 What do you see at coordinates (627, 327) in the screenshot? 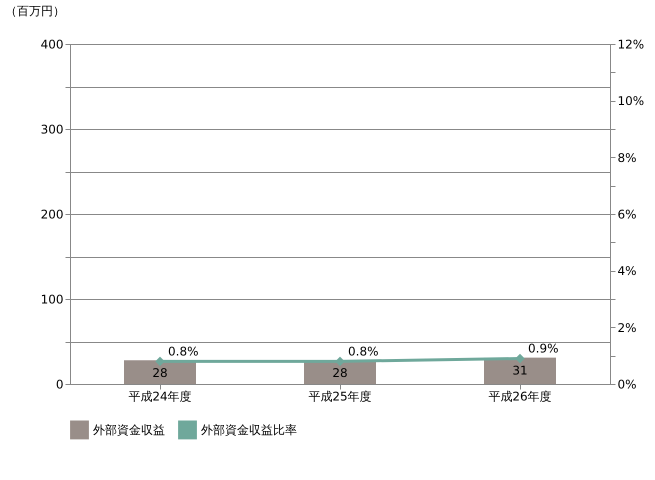
I see `y2-tick-label: 2%` at bounding box center [627, 327].